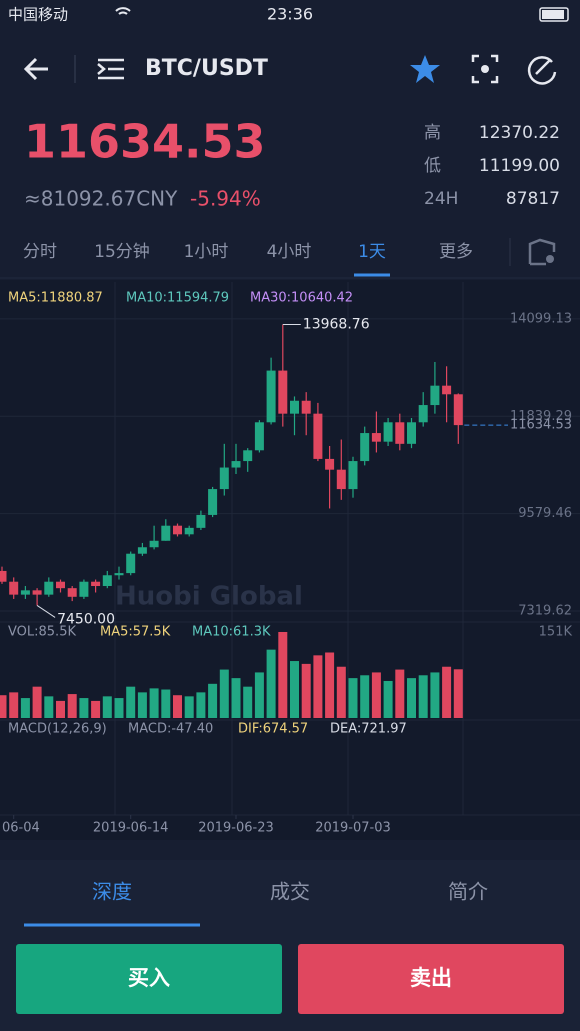 This screenshot has height=1031, width=580. I want to click on period-tab: 分时, so click(40, 252).